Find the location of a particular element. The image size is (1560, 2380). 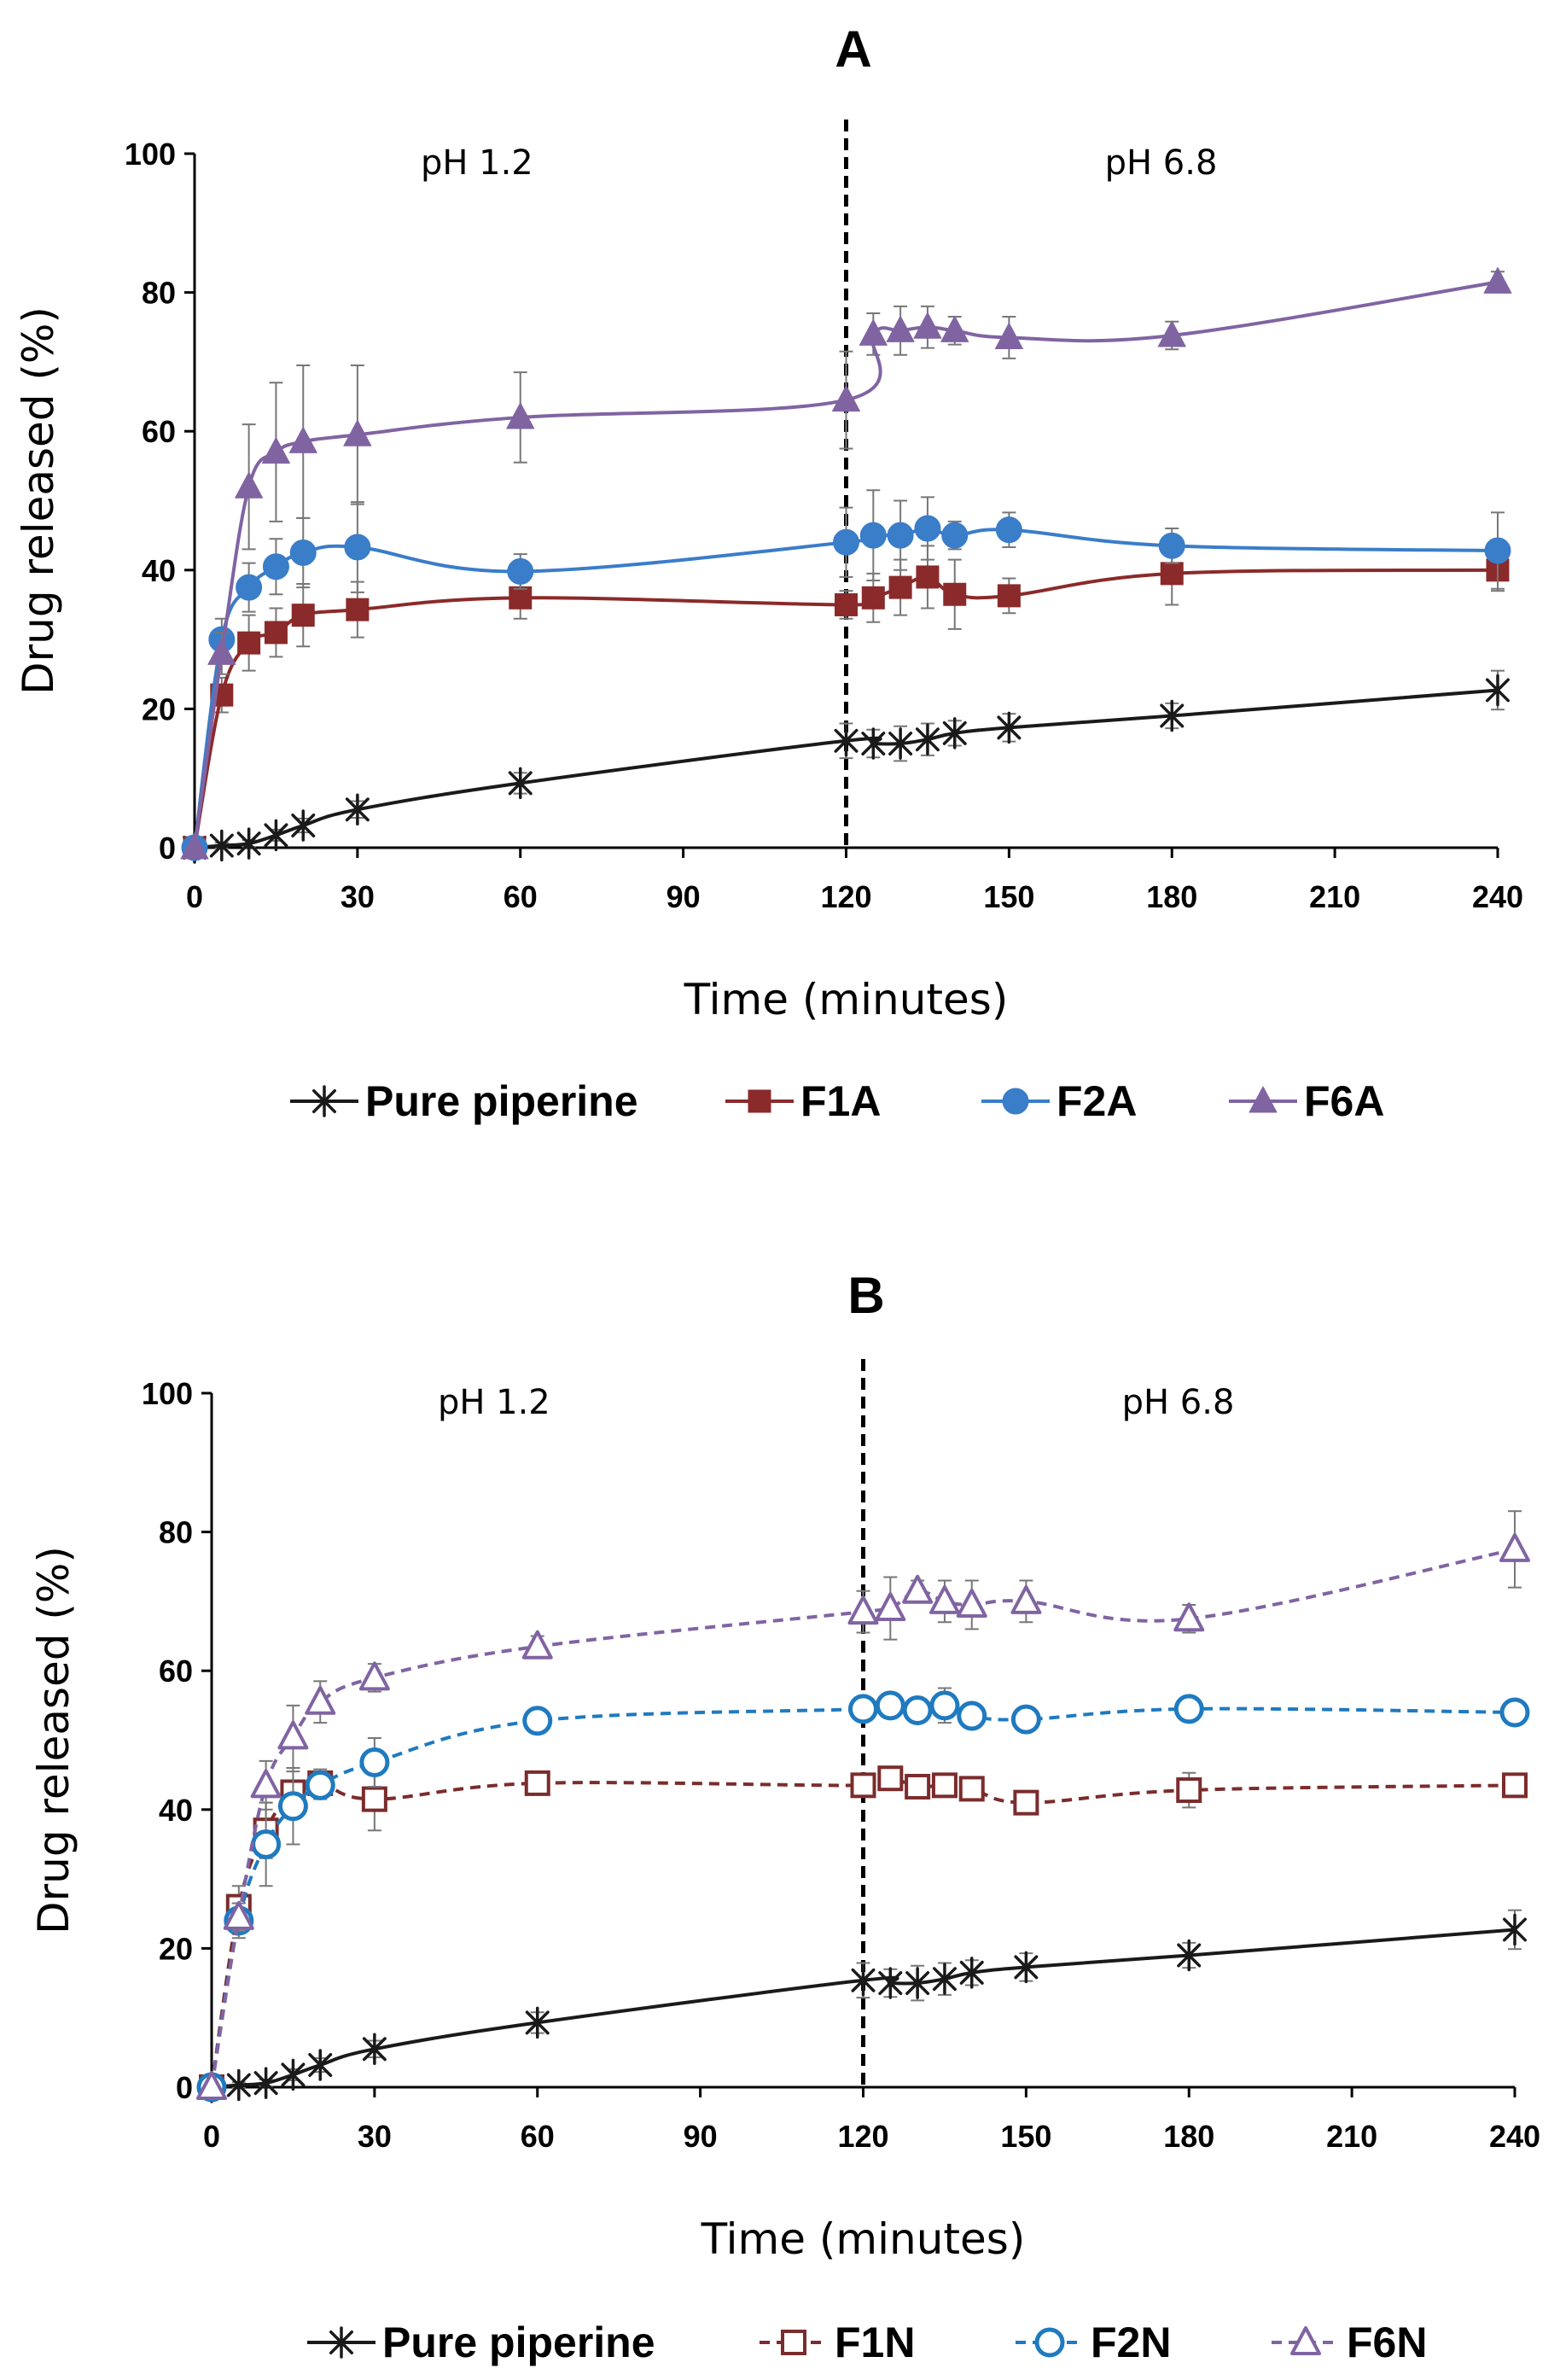

chart-title: B is located at coordinates (866, 1295).